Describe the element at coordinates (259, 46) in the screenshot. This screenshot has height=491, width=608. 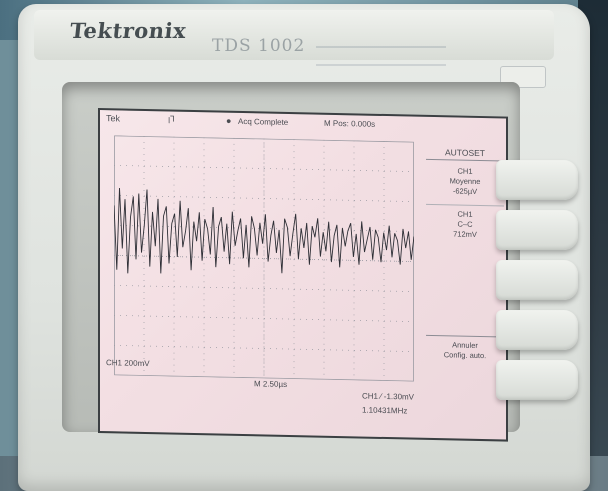
I see `model-label: TDS 1002` at that location.